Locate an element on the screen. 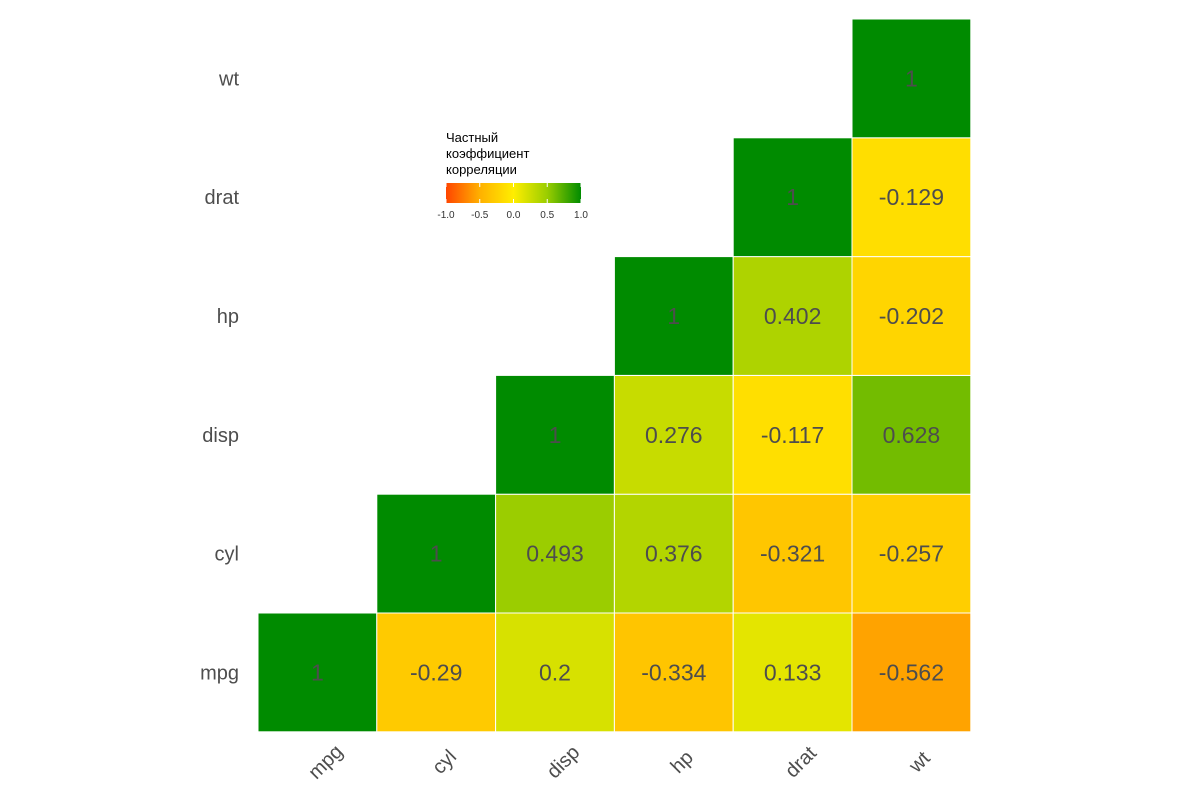 The width and height of the screenshot is (1185, 800). heatmap-cell-hp-disp is located at coordinates (673, 434).